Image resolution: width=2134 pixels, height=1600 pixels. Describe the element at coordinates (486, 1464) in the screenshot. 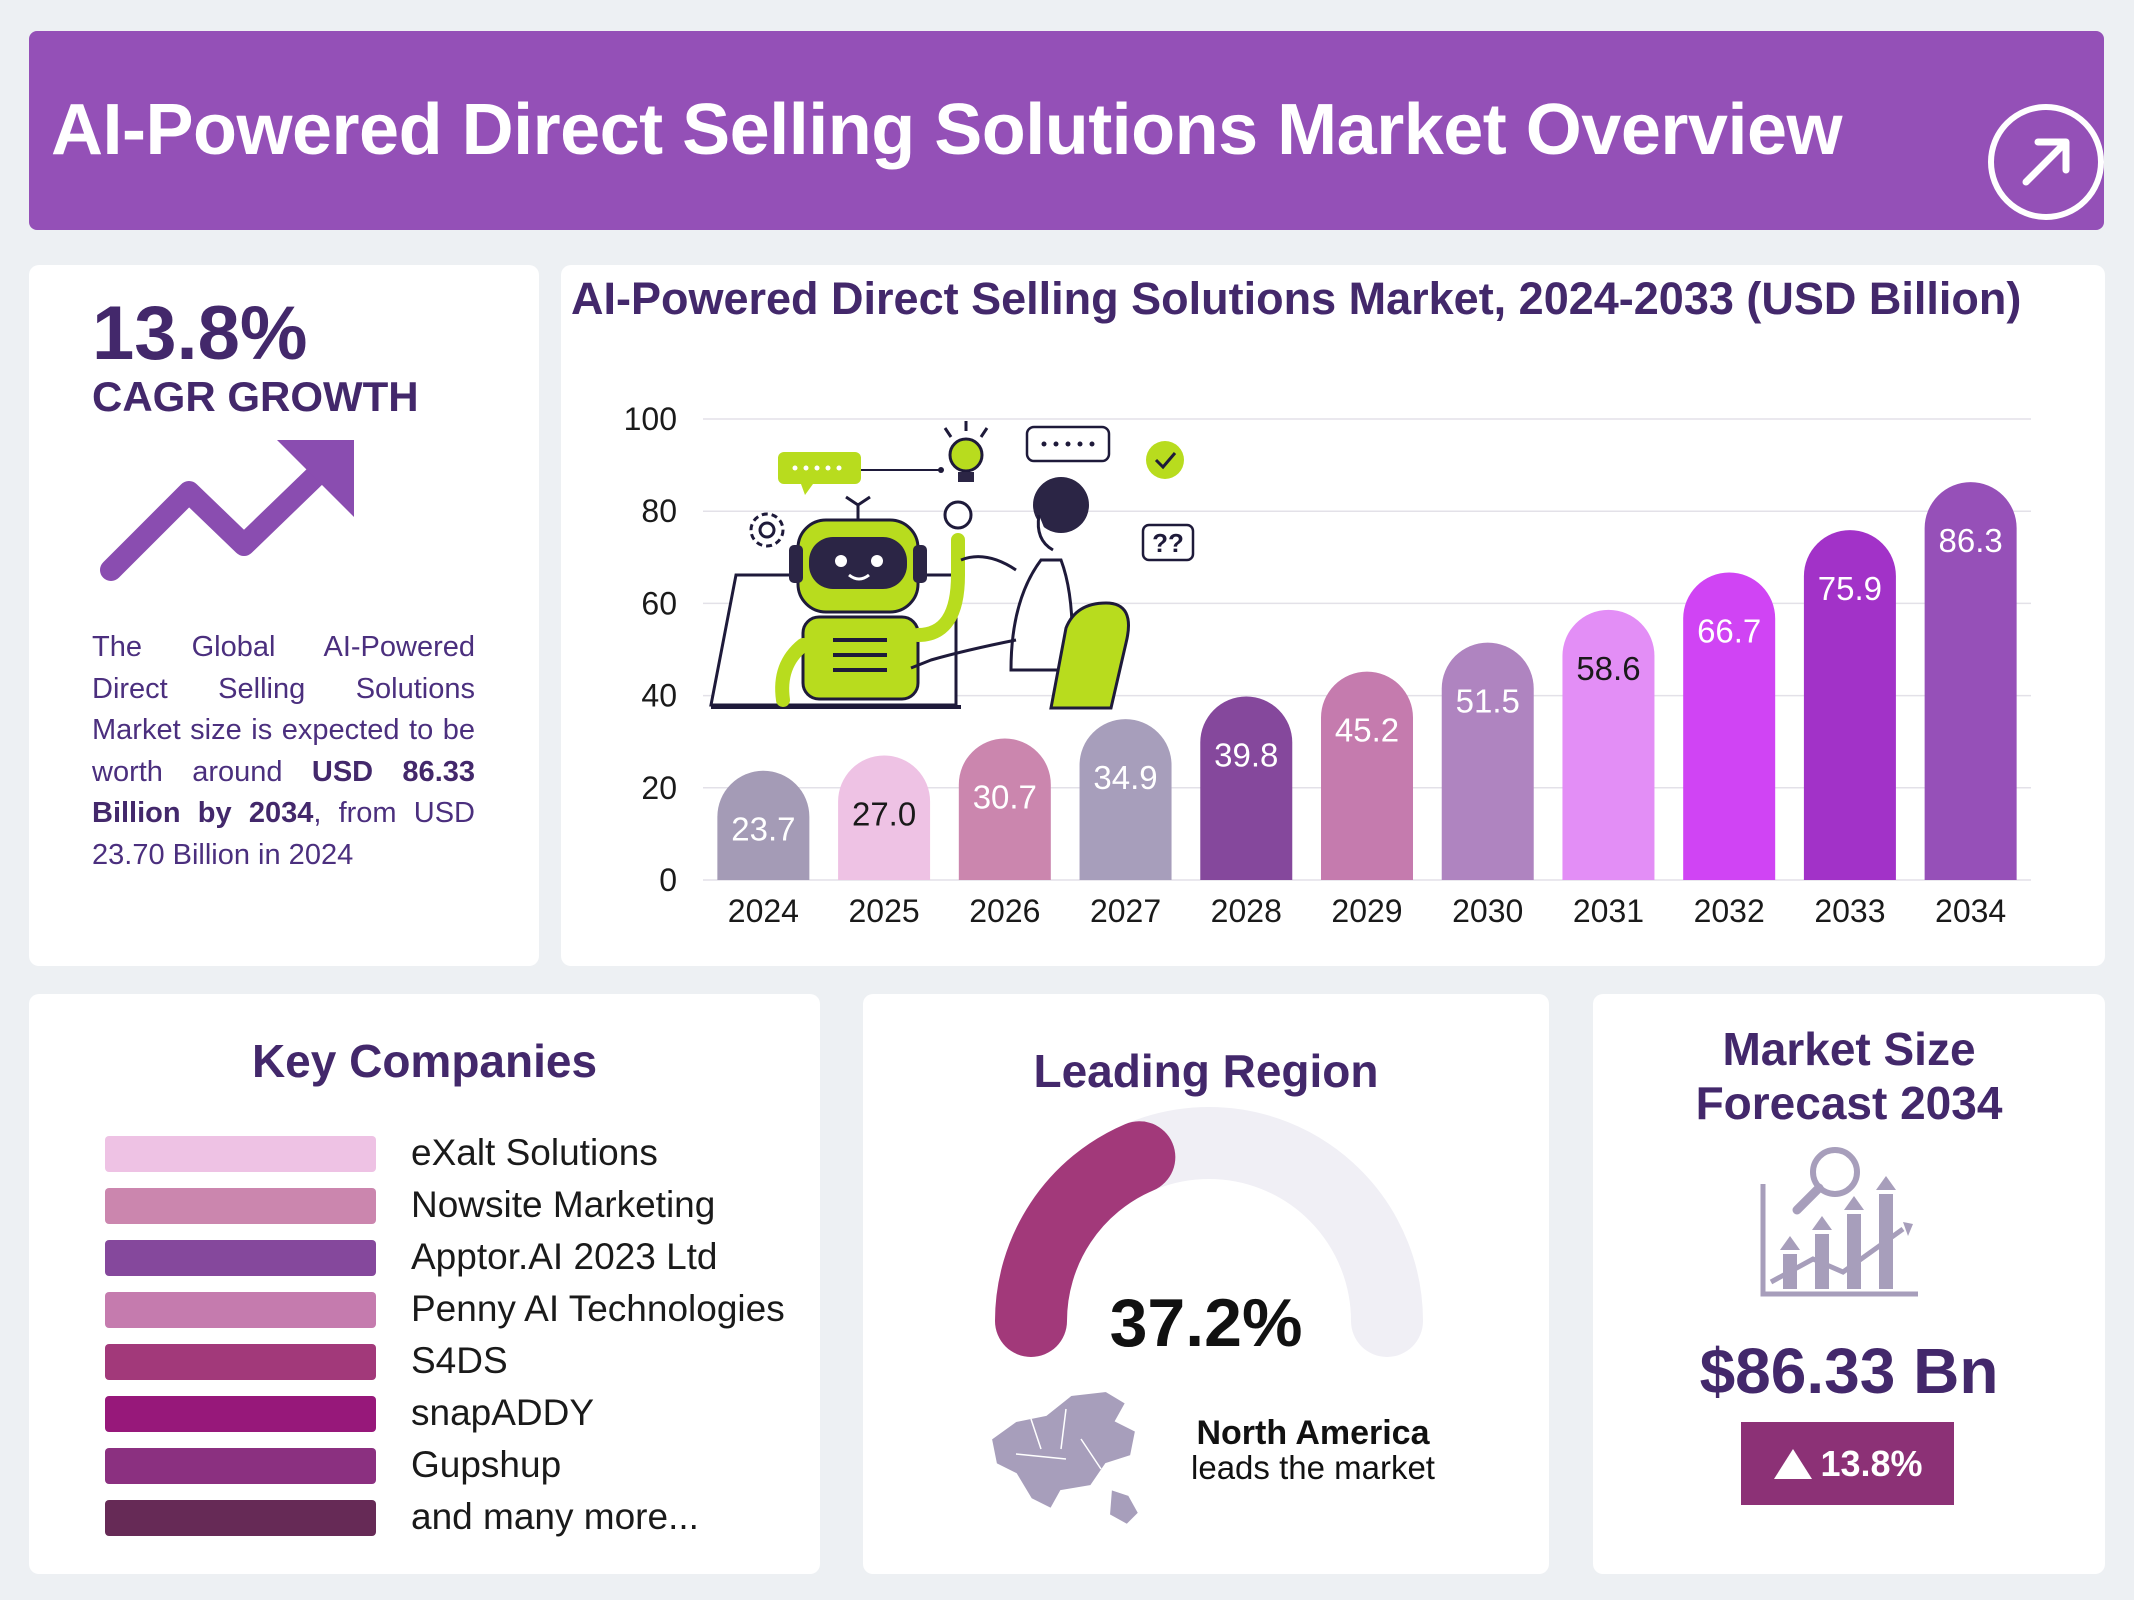

I see `company-name: Gupshup` at that location.